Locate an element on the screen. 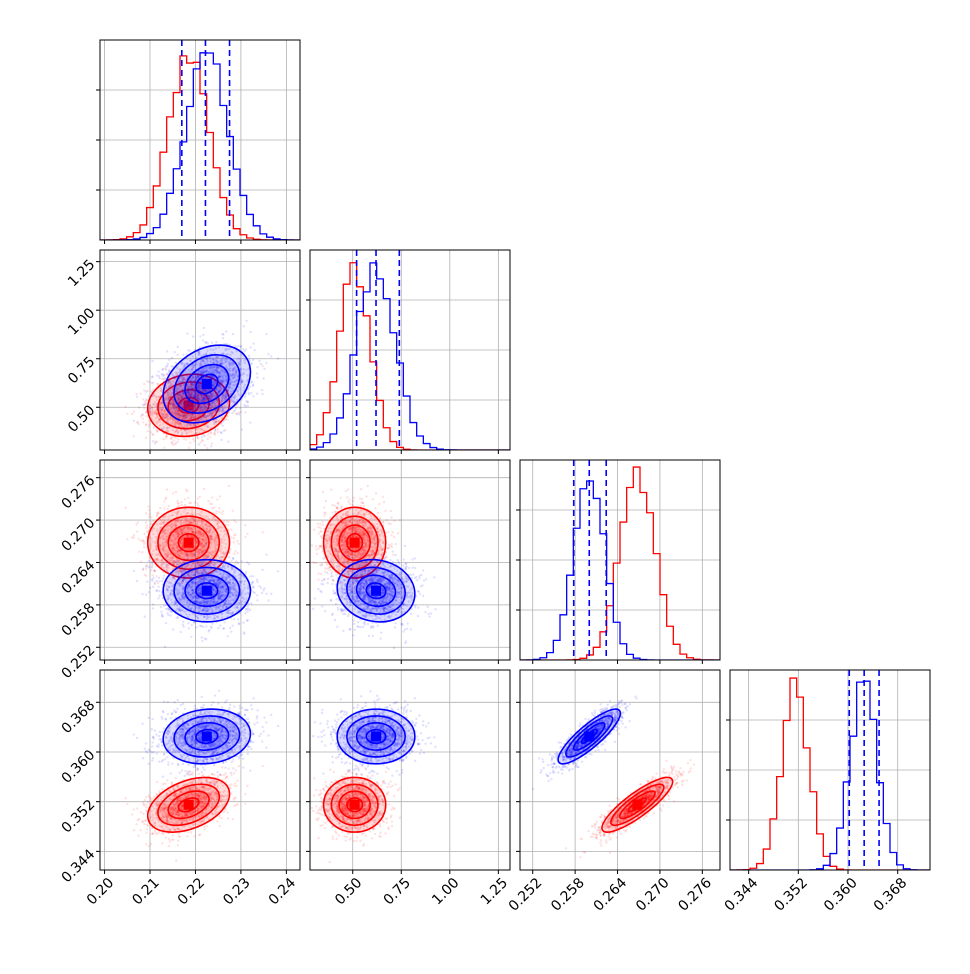 The height and width of the screenshot is (974, 970). x-tick-label: 0.21 is located at coordinates (145, 891).